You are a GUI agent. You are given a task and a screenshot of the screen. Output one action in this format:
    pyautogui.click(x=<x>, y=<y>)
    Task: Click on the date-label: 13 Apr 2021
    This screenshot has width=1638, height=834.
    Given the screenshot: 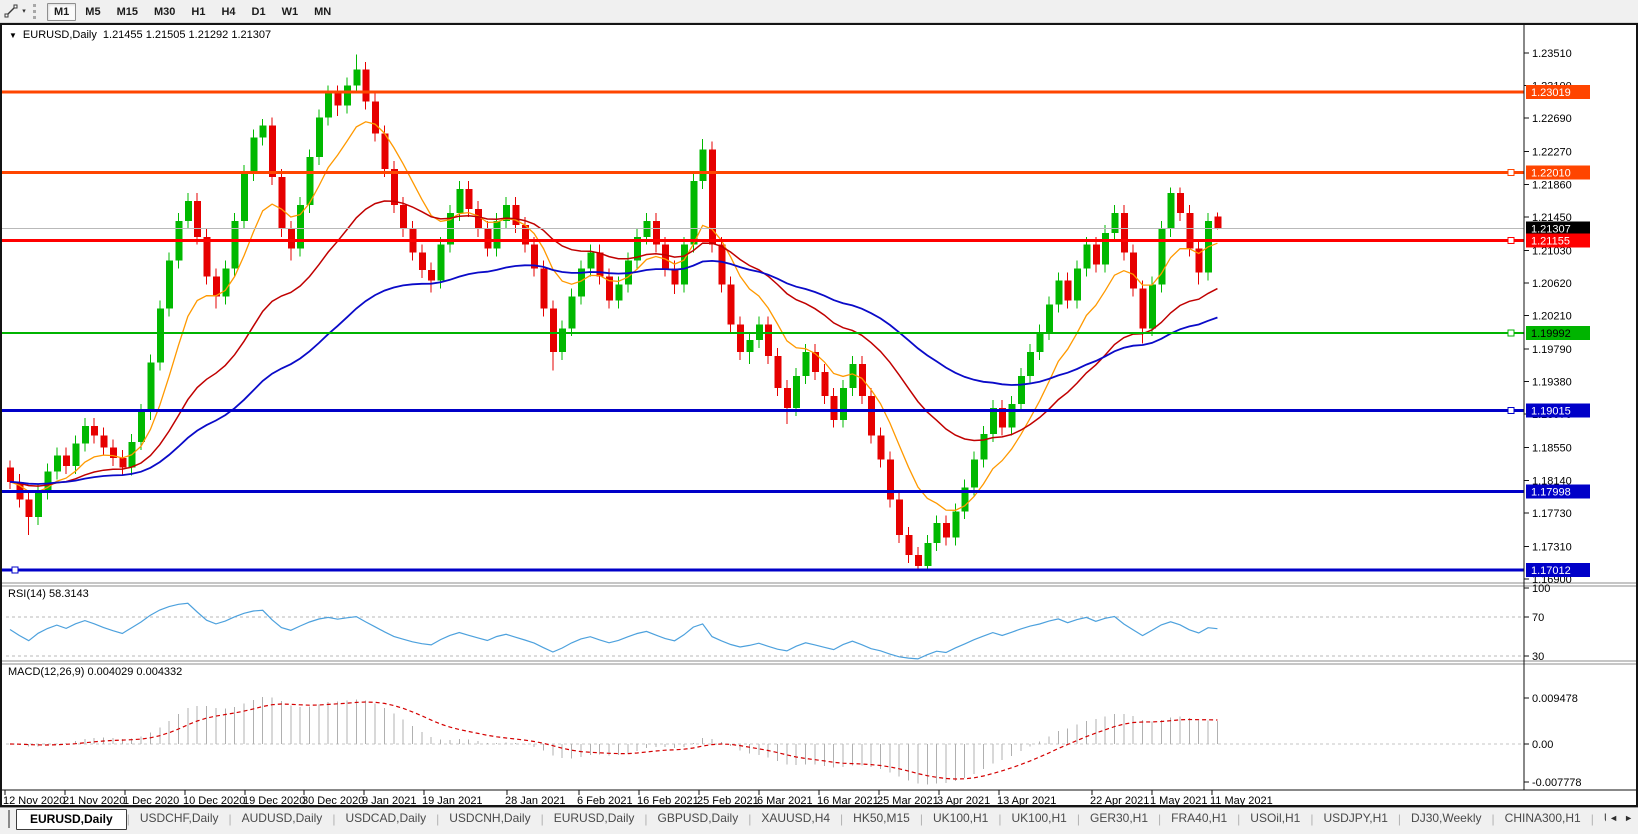 What is the action you would take?
    pyautogui.click(x=1026, y=800)
    